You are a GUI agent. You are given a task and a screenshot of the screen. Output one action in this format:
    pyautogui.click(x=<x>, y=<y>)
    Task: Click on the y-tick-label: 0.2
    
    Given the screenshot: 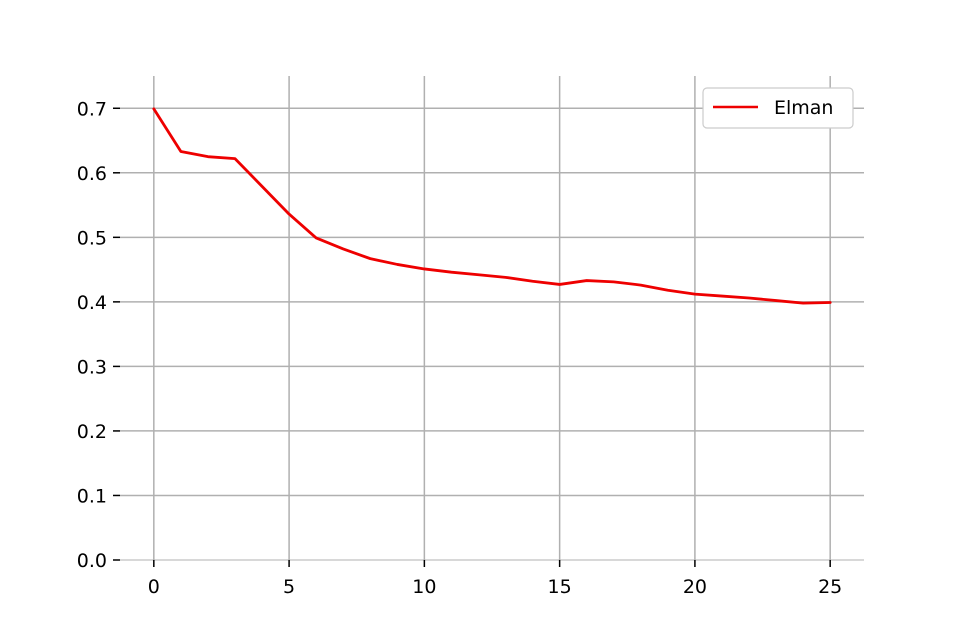 What is the action you would take?
    pyautogui.click(x=92, y=432)
    